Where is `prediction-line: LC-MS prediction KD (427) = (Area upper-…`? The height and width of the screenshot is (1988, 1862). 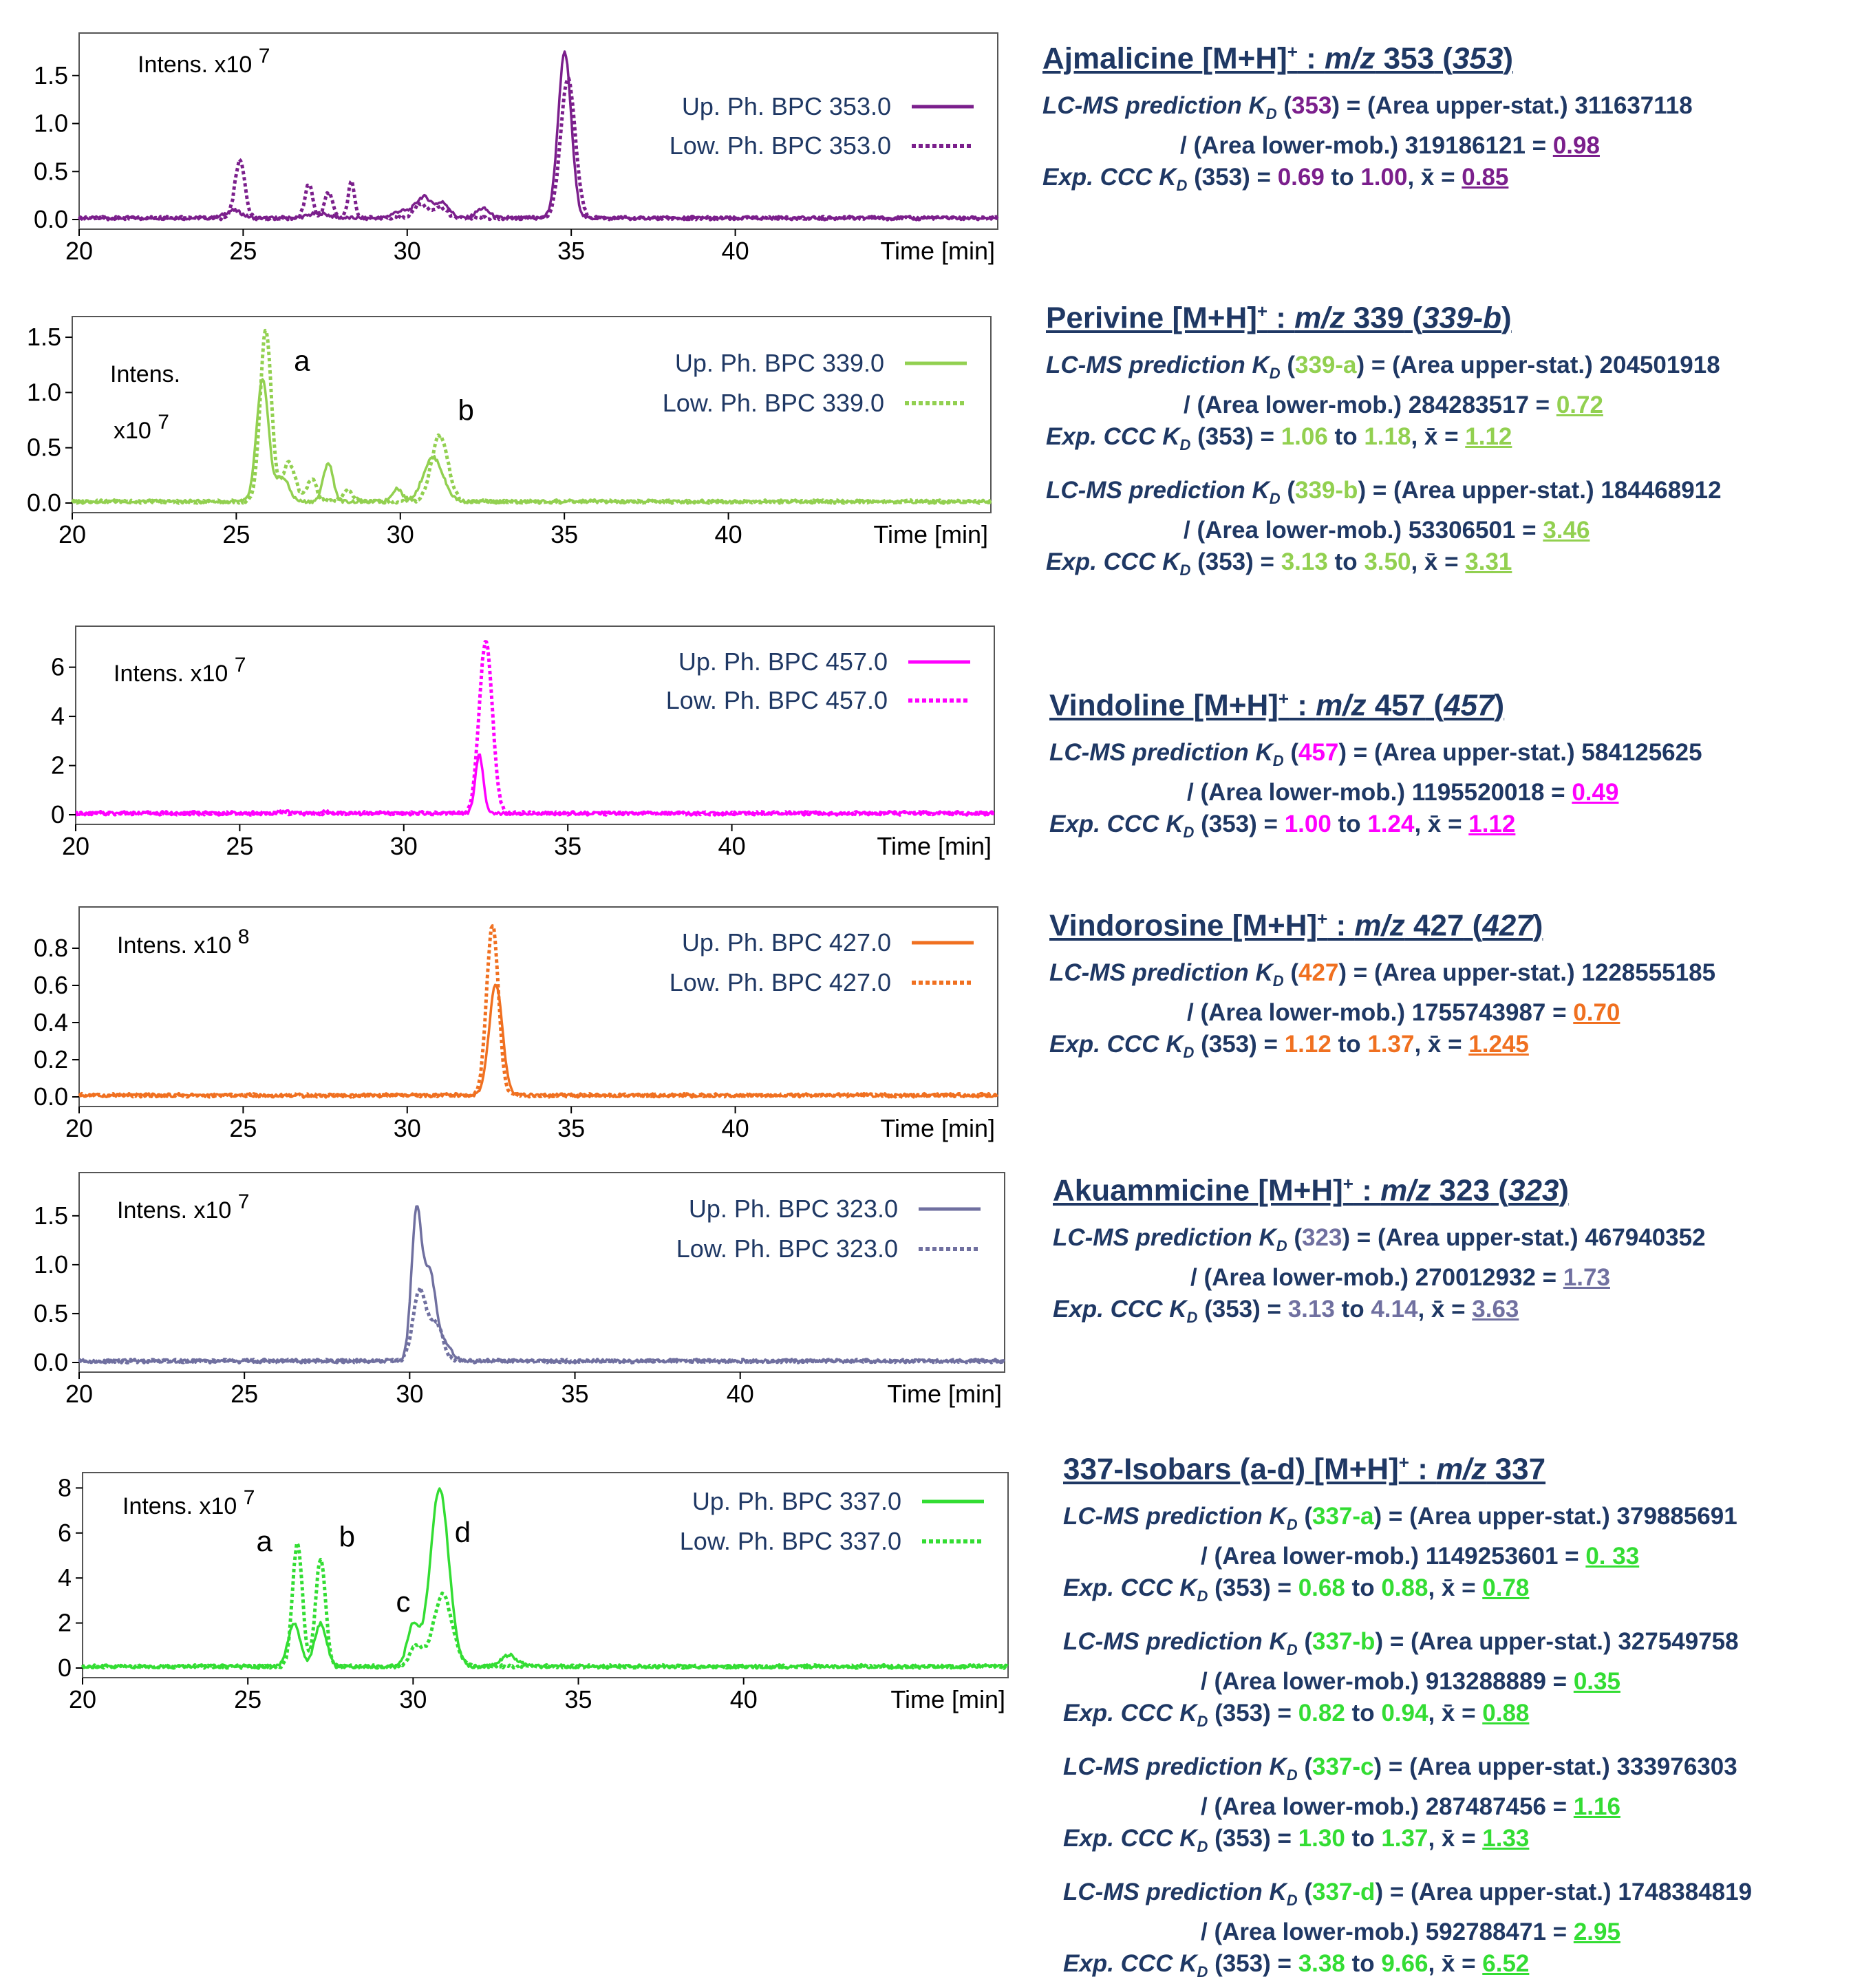 prediction-line: LC-MS prediction KD (427) = (Area upper-… is located at coordinates (1455, 977).